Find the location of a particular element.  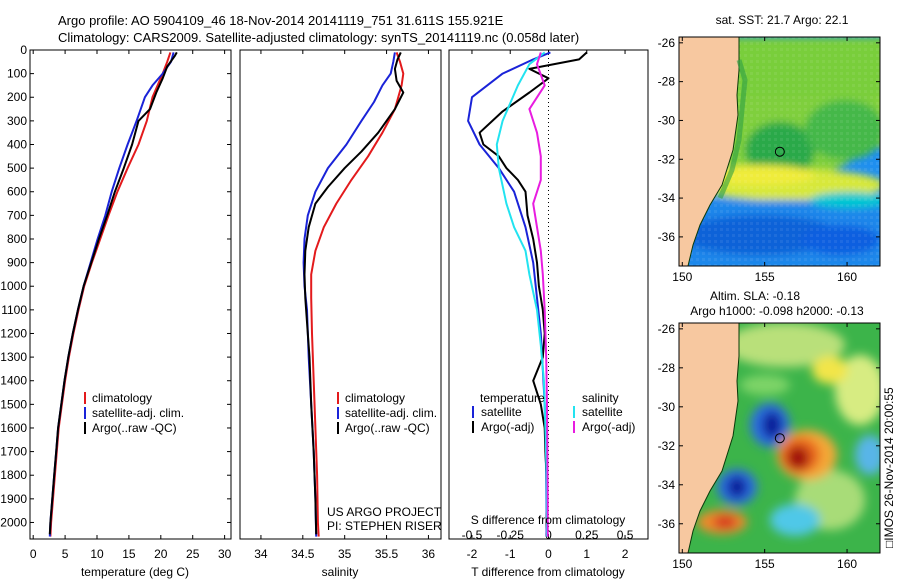

x-tick-label: 5 is located at coordinates (65, 554).